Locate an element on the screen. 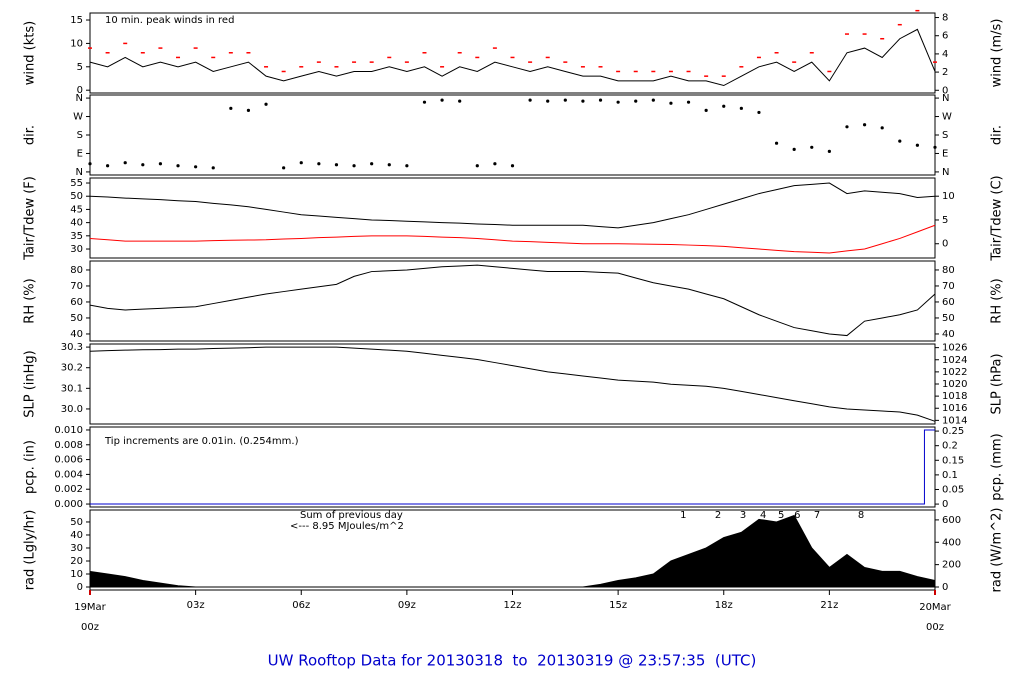  annotation: 10 min. peak winds in red is located at coordinates (169, 20).